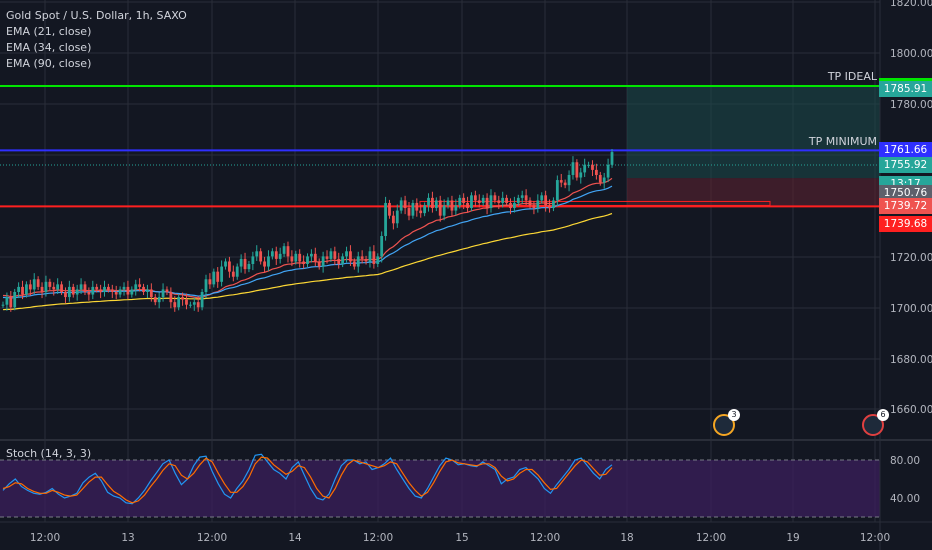 Image resolution: width=932 pixels, height=550 pixels. What do you see at coordinates (875, 422) in the screenshot?
I see `us-flag-event-icon: 6` at bounding box center [875, 422].